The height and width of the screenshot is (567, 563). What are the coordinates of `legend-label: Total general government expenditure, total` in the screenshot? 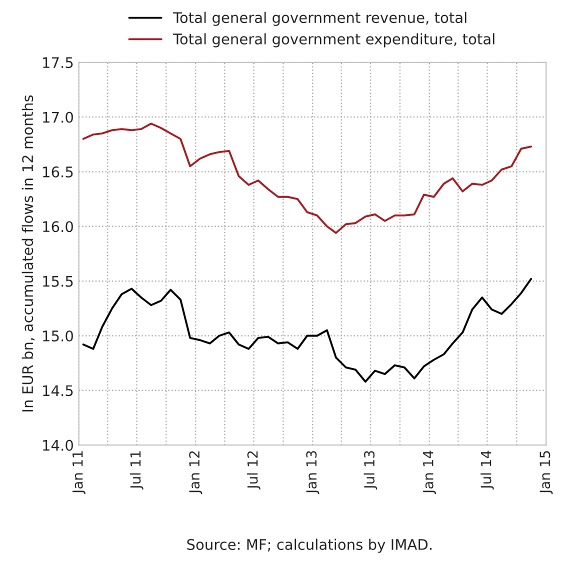 It's located at (333, 40).